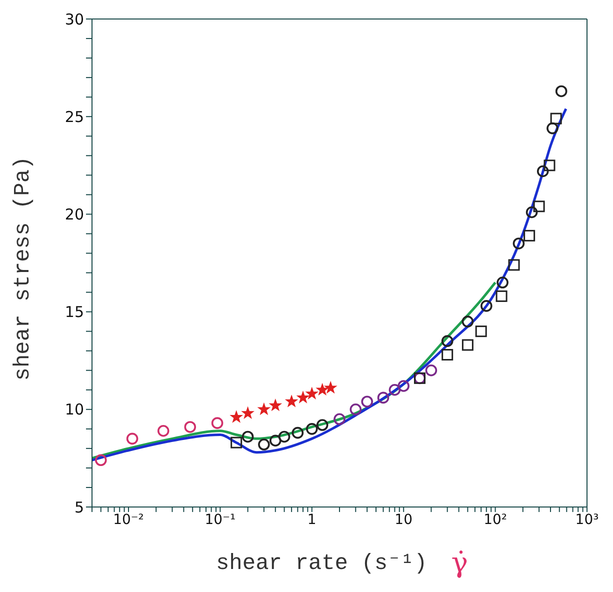 Image resolution: width=613 pixels, height=592 pixels. Describe the element at coordinates (74, 215) in the screenshot. I see `y-tick-label: 20` at that location.